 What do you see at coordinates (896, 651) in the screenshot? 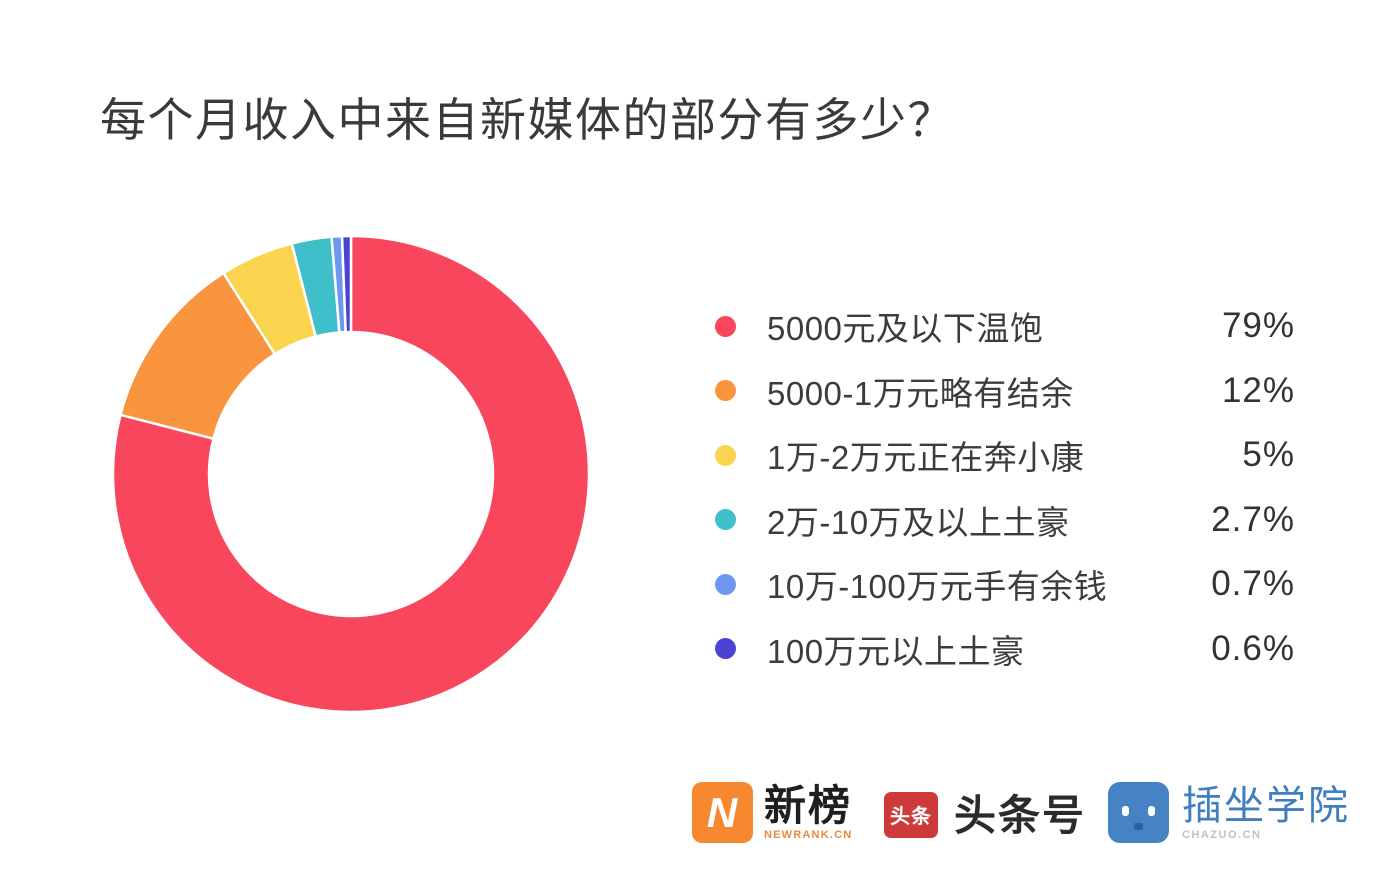
I see `legend-label: 100万元以上土豪` at bounding box center [896, 651].